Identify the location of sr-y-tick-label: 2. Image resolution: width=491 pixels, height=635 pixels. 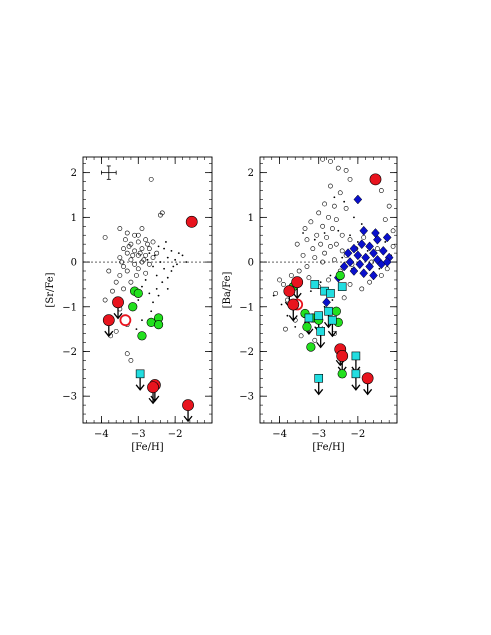
(74, 173).